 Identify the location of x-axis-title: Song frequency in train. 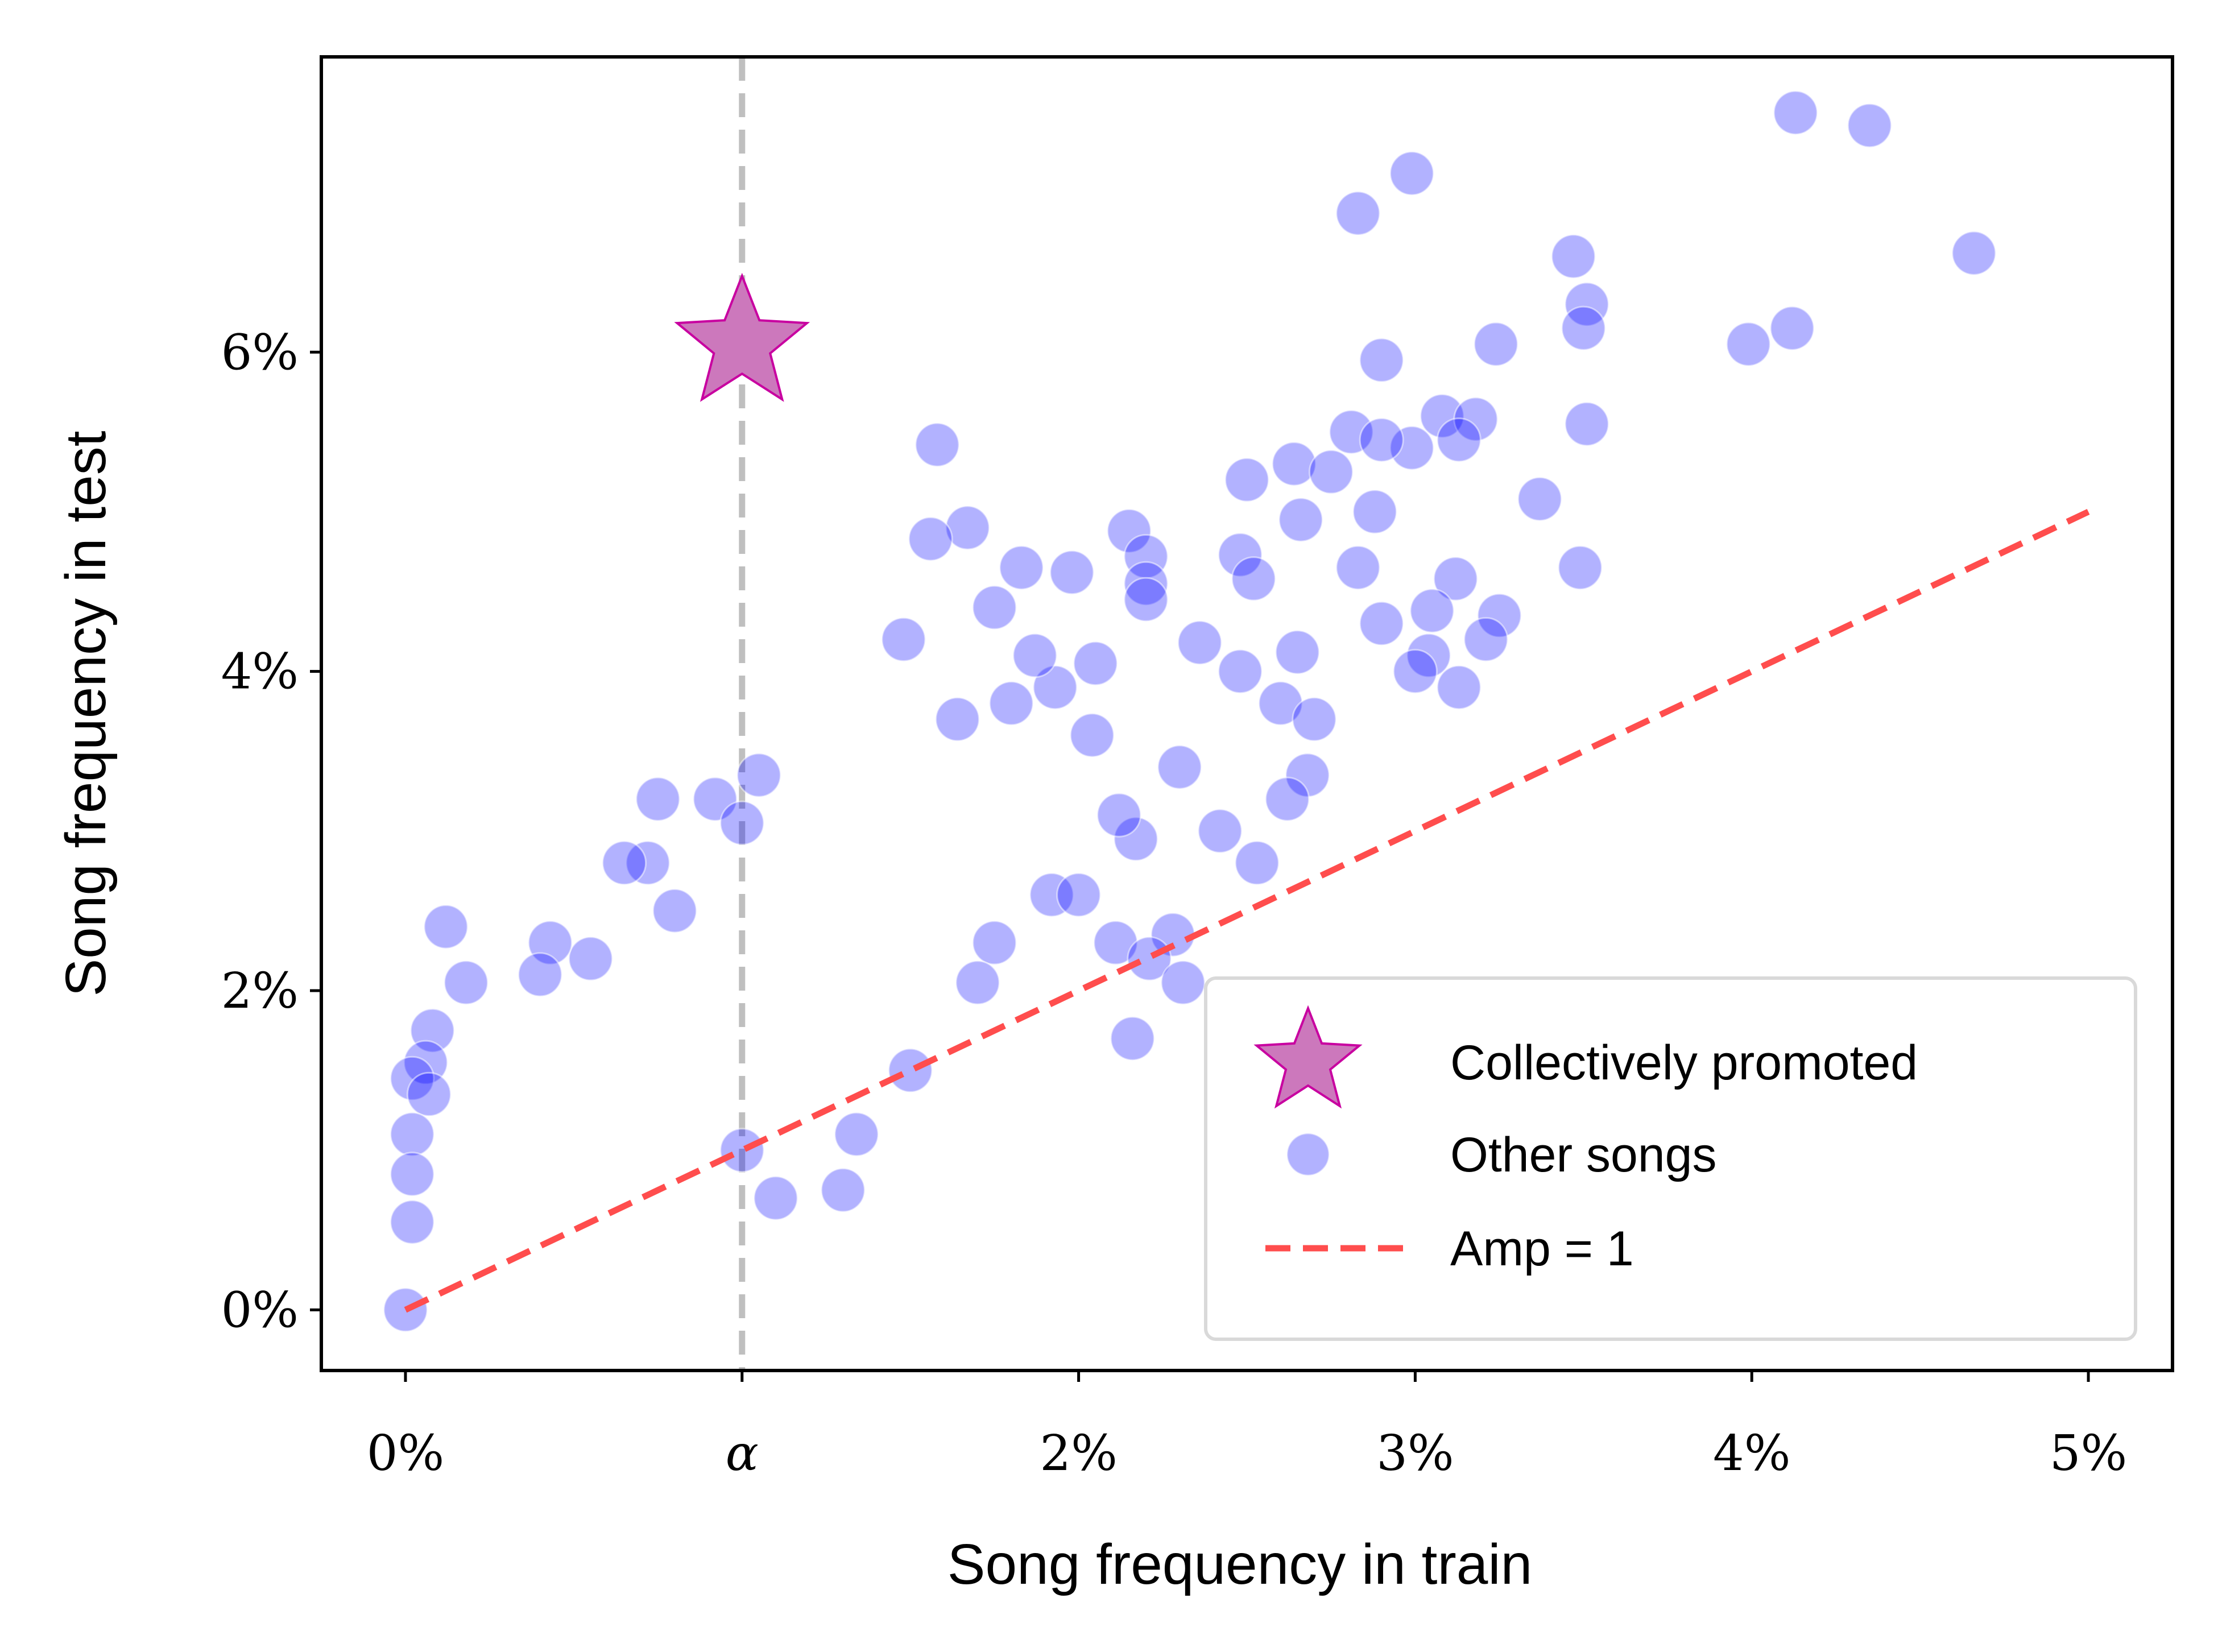
(1239, 1564).